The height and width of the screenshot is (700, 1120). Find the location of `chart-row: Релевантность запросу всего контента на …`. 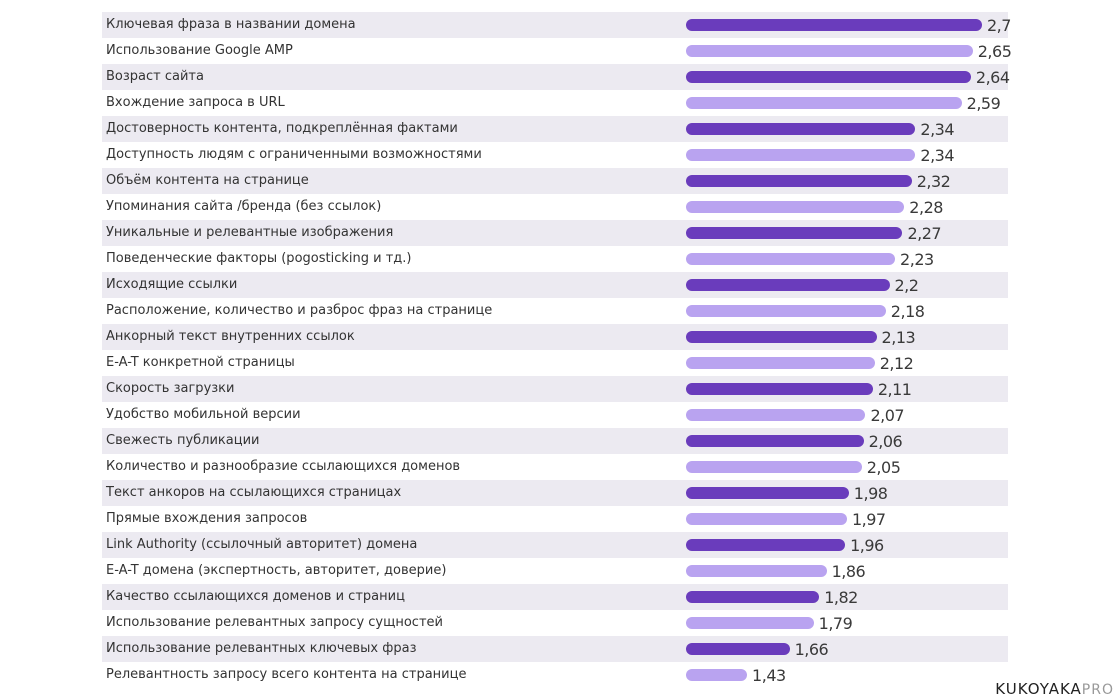

chart-row: Релевантность запросу всего контента на … is located at coordinates (555, 675).